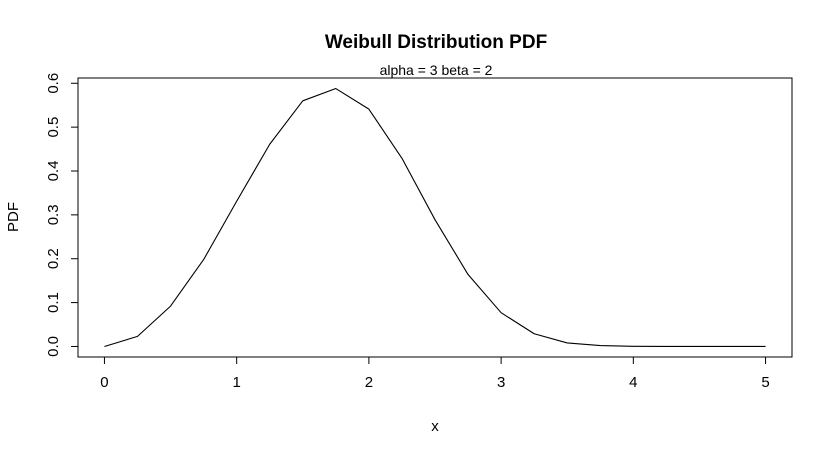 The height and width of the screenshot is (455, 832). I want to click on y-tick-label: 0.5, so click(53, 127).